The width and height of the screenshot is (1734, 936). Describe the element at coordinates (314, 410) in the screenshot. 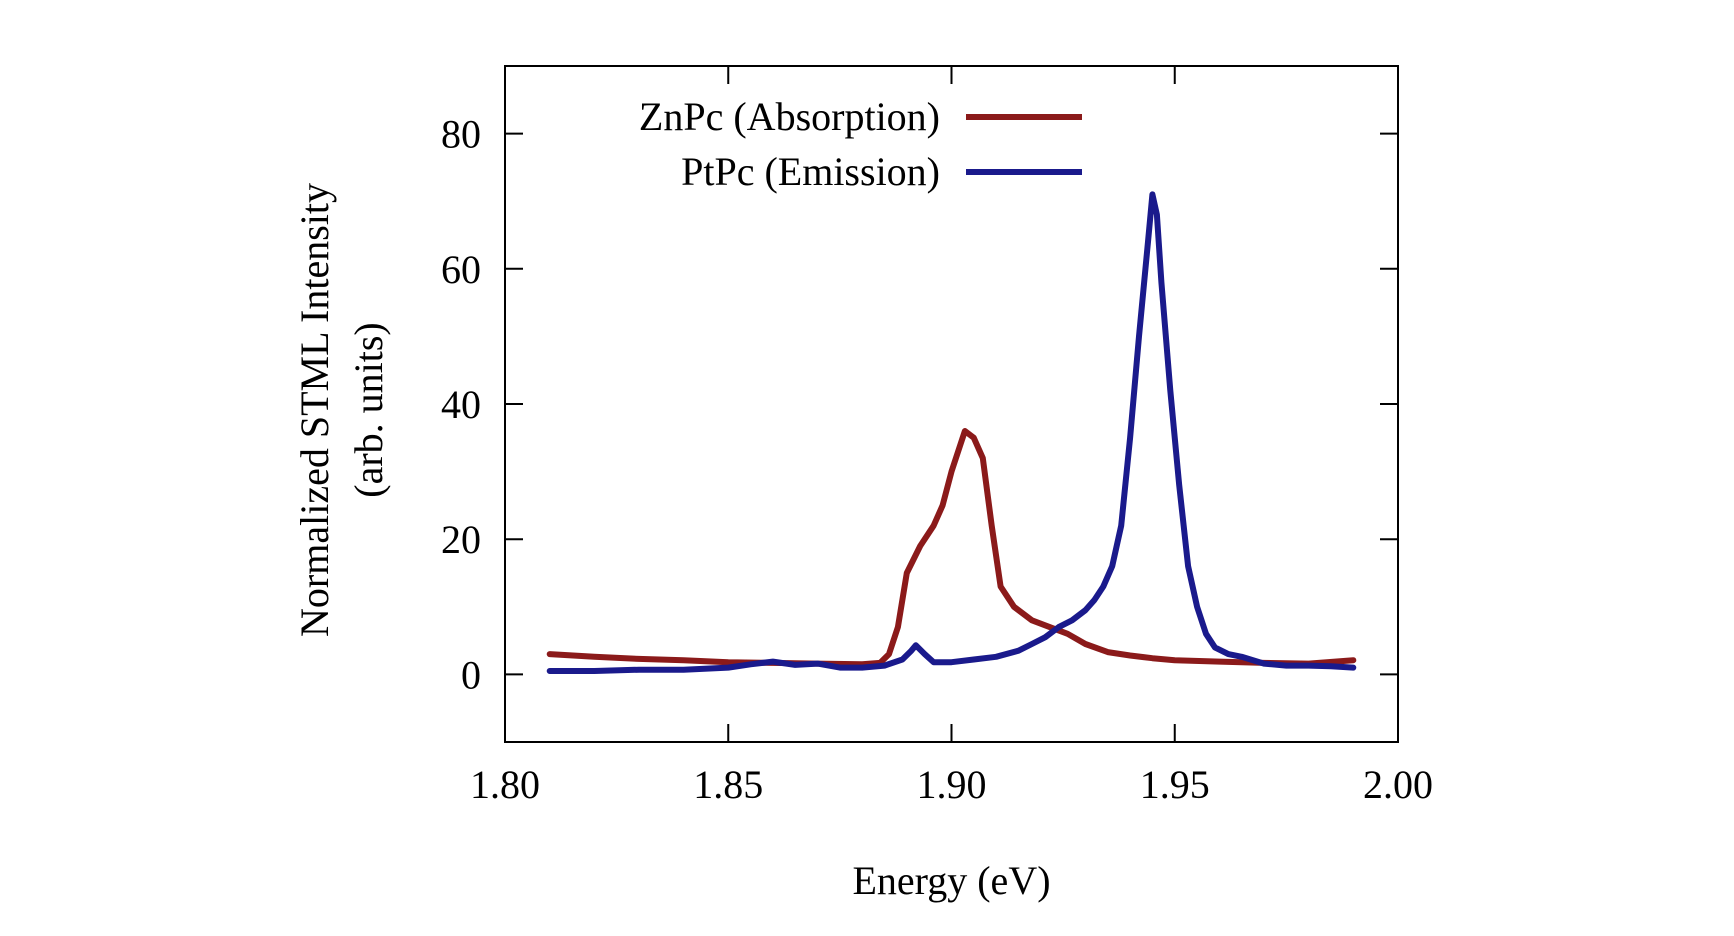

I see `y-axis-label: Normalized STML Intensity` at that location.